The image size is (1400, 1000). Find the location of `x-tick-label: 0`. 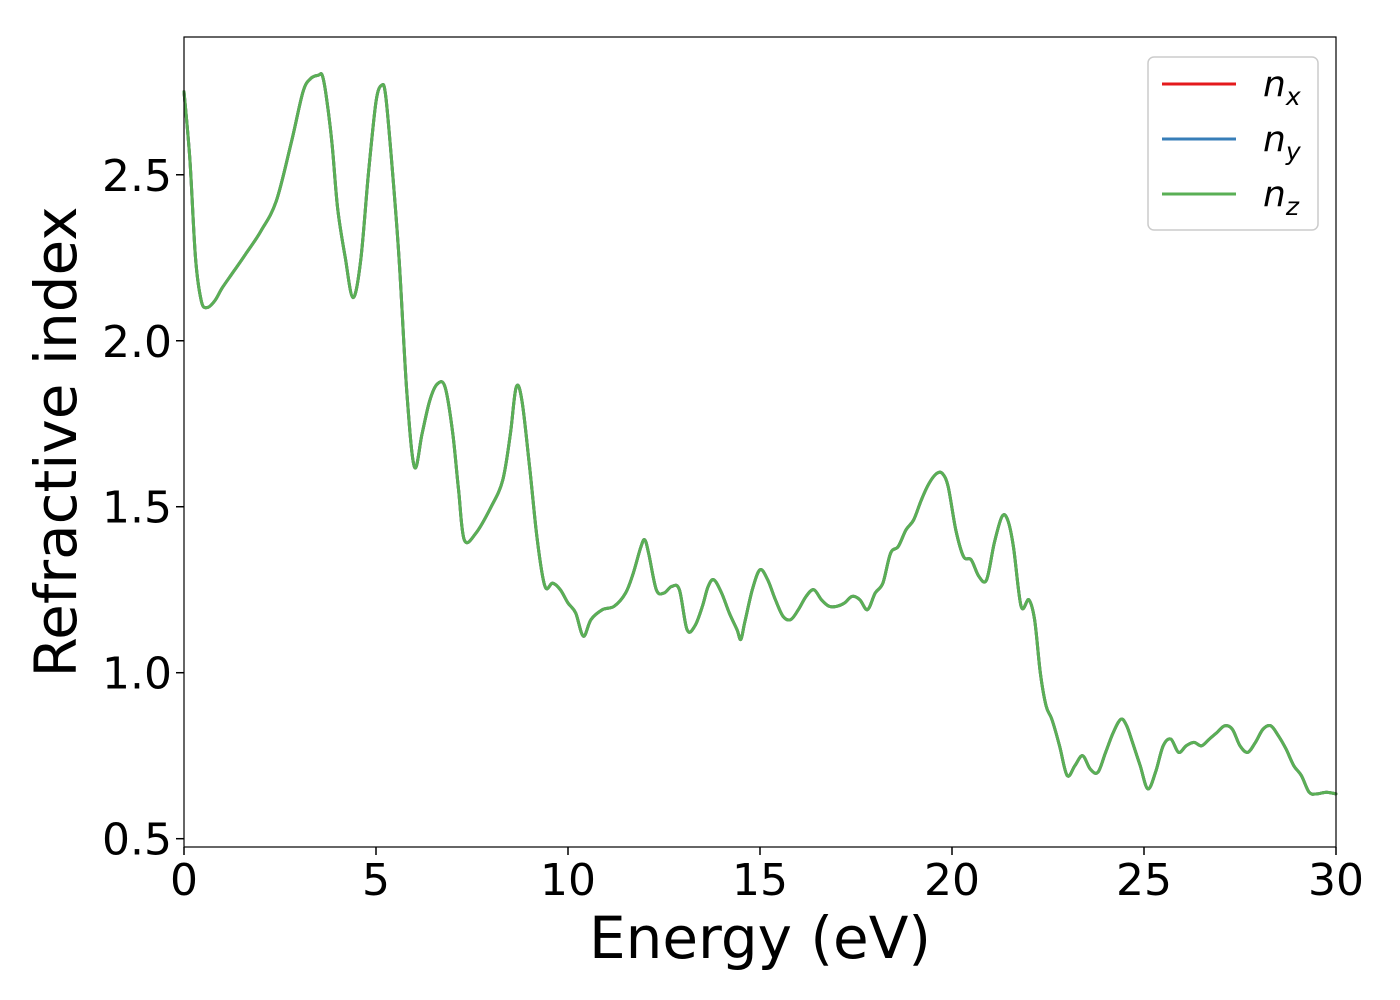

x-tick-label: 0 is located at coordinates (184, 880).